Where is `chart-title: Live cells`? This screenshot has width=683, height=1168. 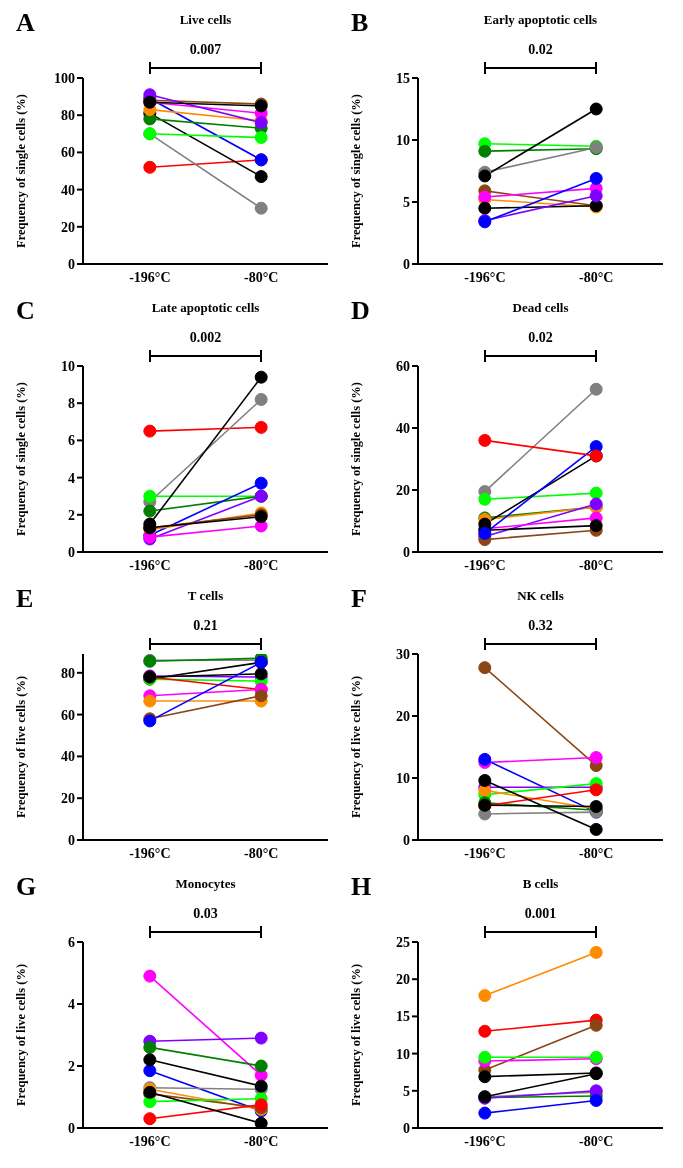
chart-title: Live cells is located at coordinates (205, 20).